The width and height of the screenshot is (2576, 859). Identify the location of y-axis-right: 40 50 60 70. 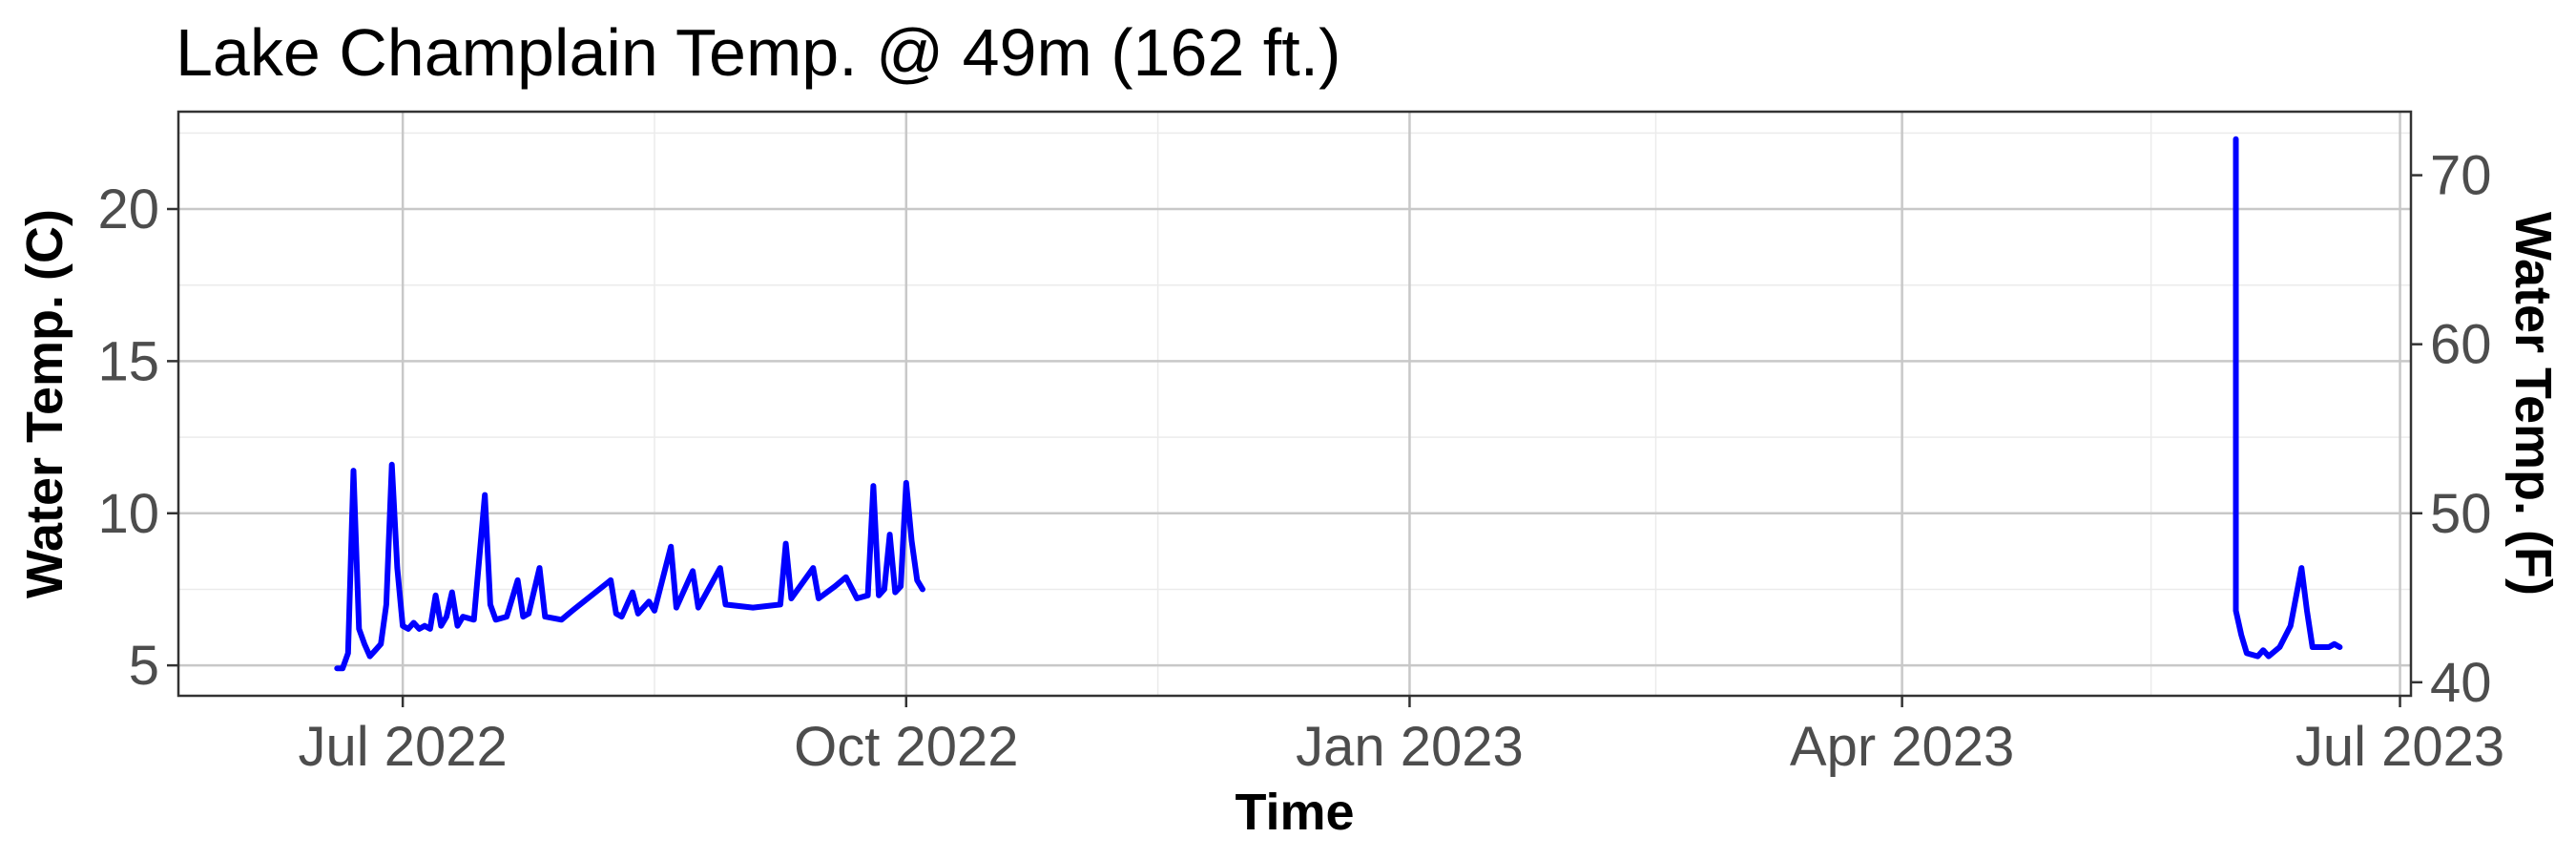
(2451, 429).